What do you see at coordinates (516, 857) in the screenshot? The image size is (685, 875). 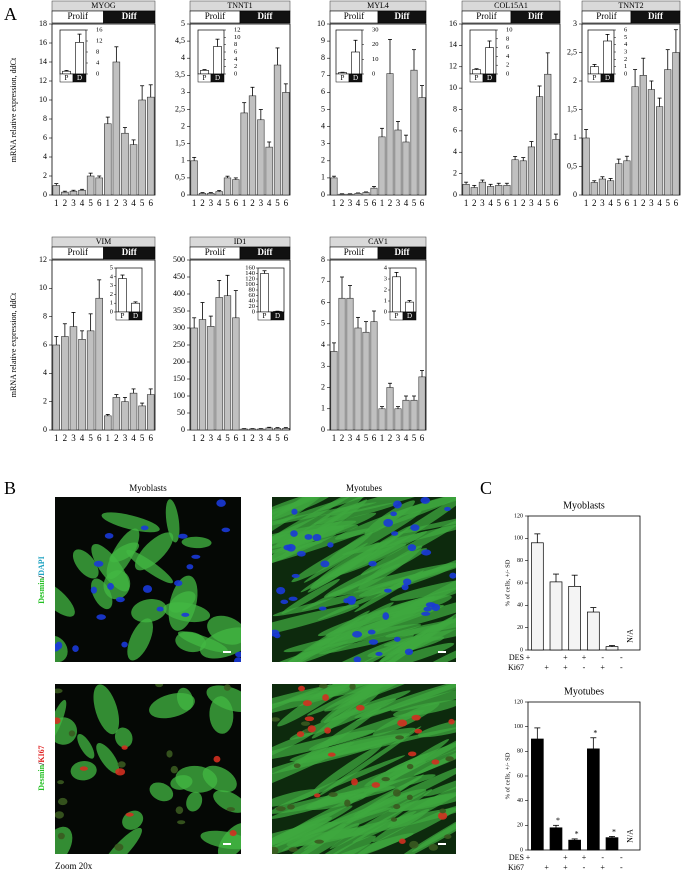 I see `row-label: DES` at bounding box center [516, 857].